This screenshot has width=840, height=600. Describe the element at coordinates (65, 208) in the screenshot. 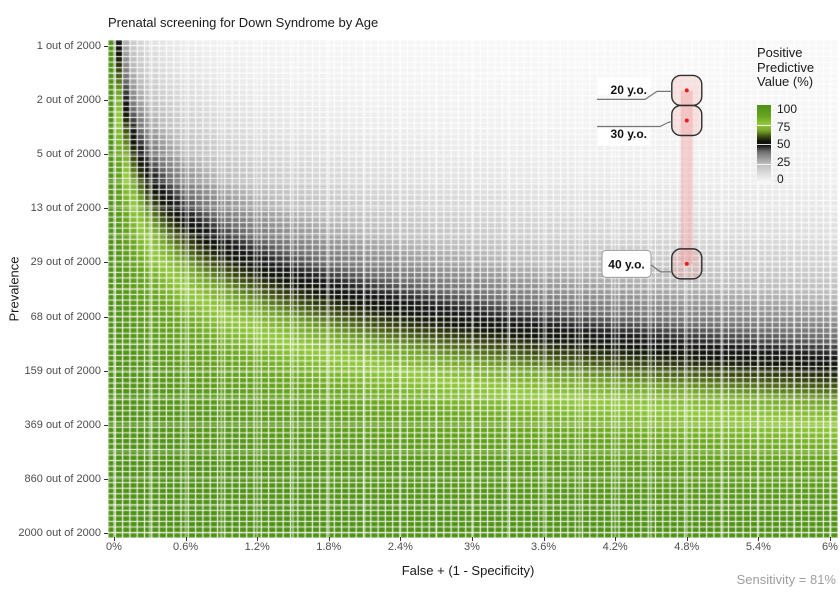

I see `y-tick-label: 13 out of 2000` at that location.